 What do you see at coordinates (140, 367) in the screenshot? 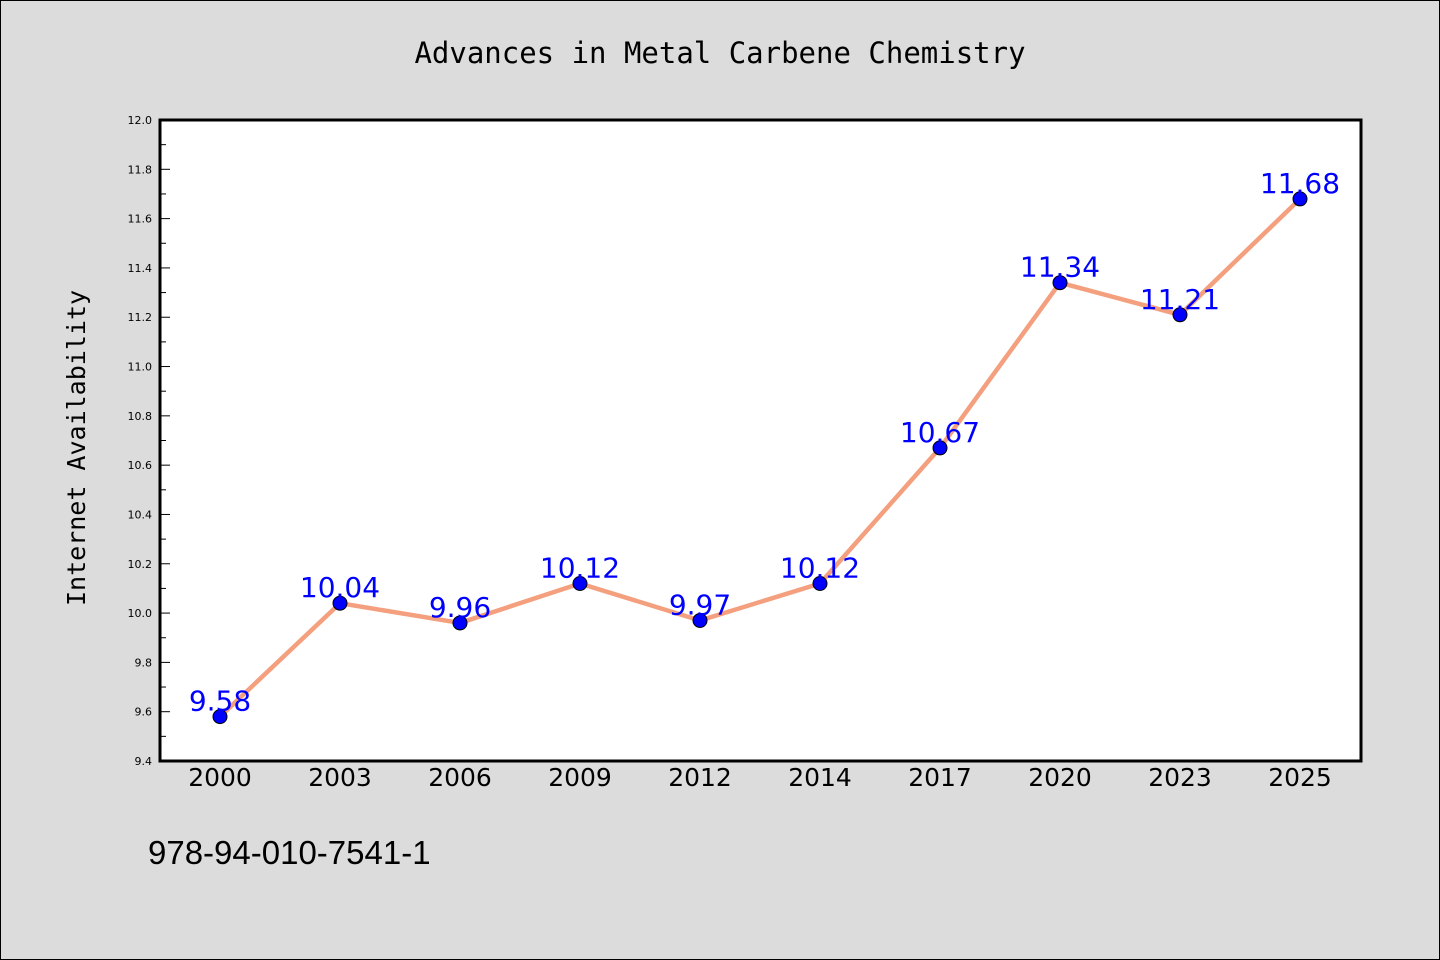
I see `y-tick-label: 11.0` at bounding box center [140, 367].